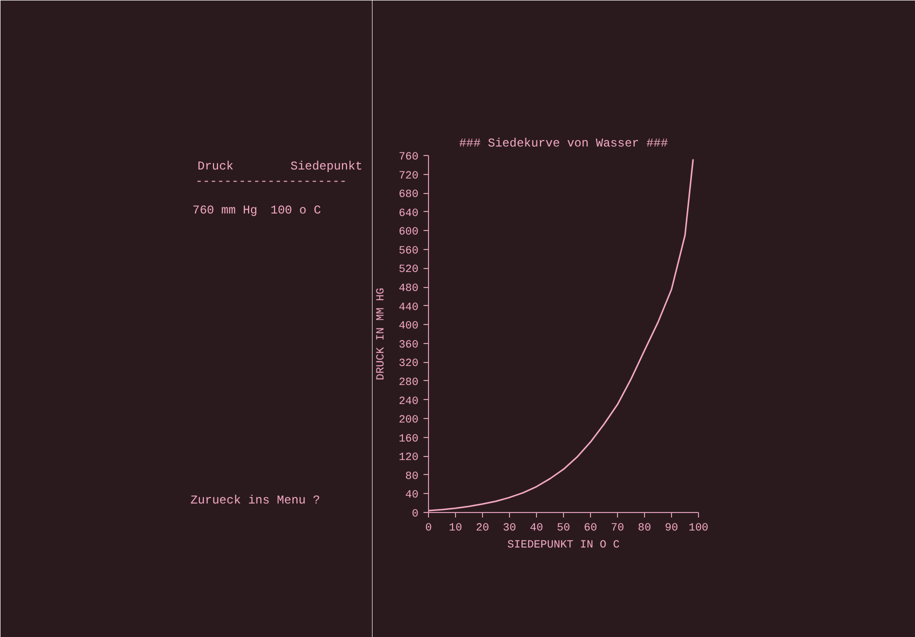 This screenshot has height=637, width=915. What do you see at coordinates (563, 546) in the screenshot?
I see `x-axis-title: SIEDEPUNKT IN O C` at bounding box center [563, 546].